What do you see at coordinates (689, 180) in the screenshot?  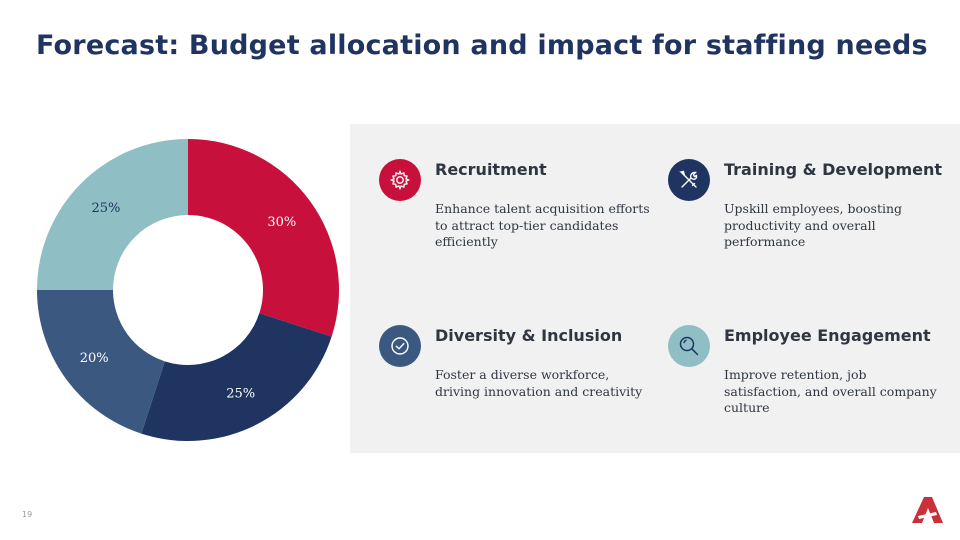 I see `tools-icon` at bounding box center [689, 180].